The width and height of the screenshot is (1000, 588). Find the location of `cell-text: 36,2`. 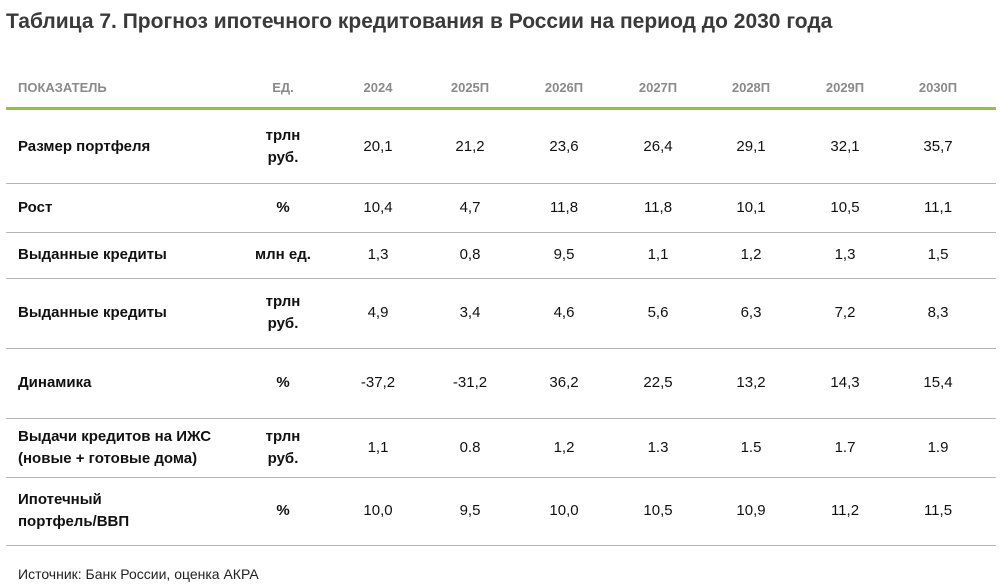

cell-text: 36,2 is located at coordinates (564, 382).